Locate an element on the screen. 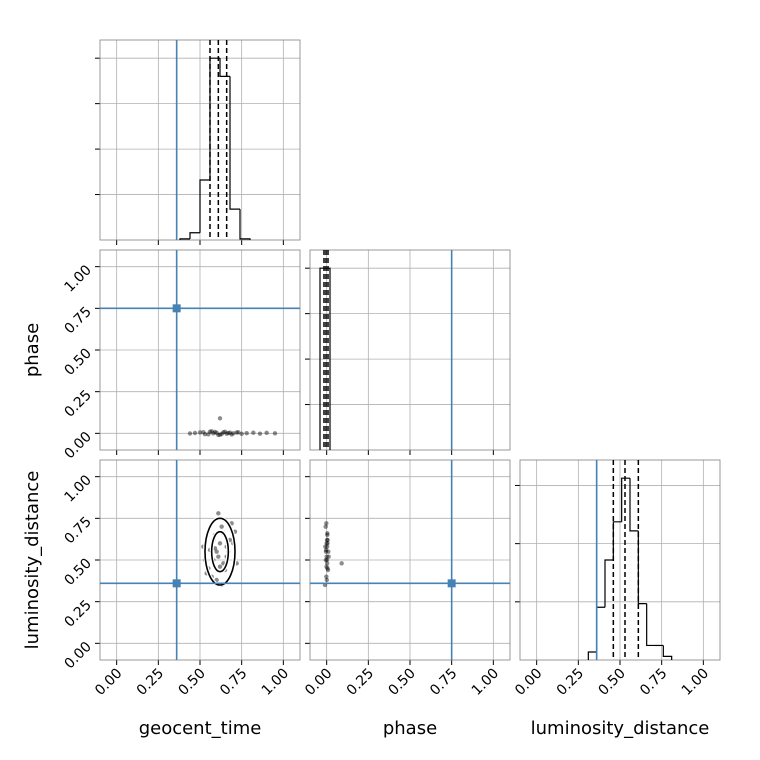 This screenshot has height=760, width=760. panel: 0.00 0.25 0.50 0.75 1.00 phase is located at coordinates (161, 355).